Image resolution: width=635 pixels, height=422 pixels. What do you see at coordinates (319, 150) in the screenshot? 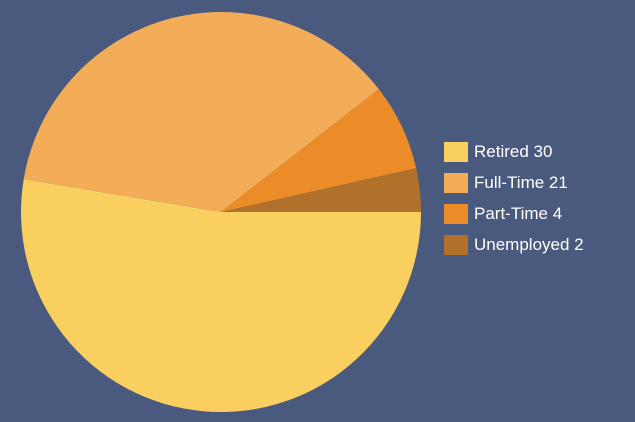
I see `pie-slice-part-time` at bounding box center [319, 150].